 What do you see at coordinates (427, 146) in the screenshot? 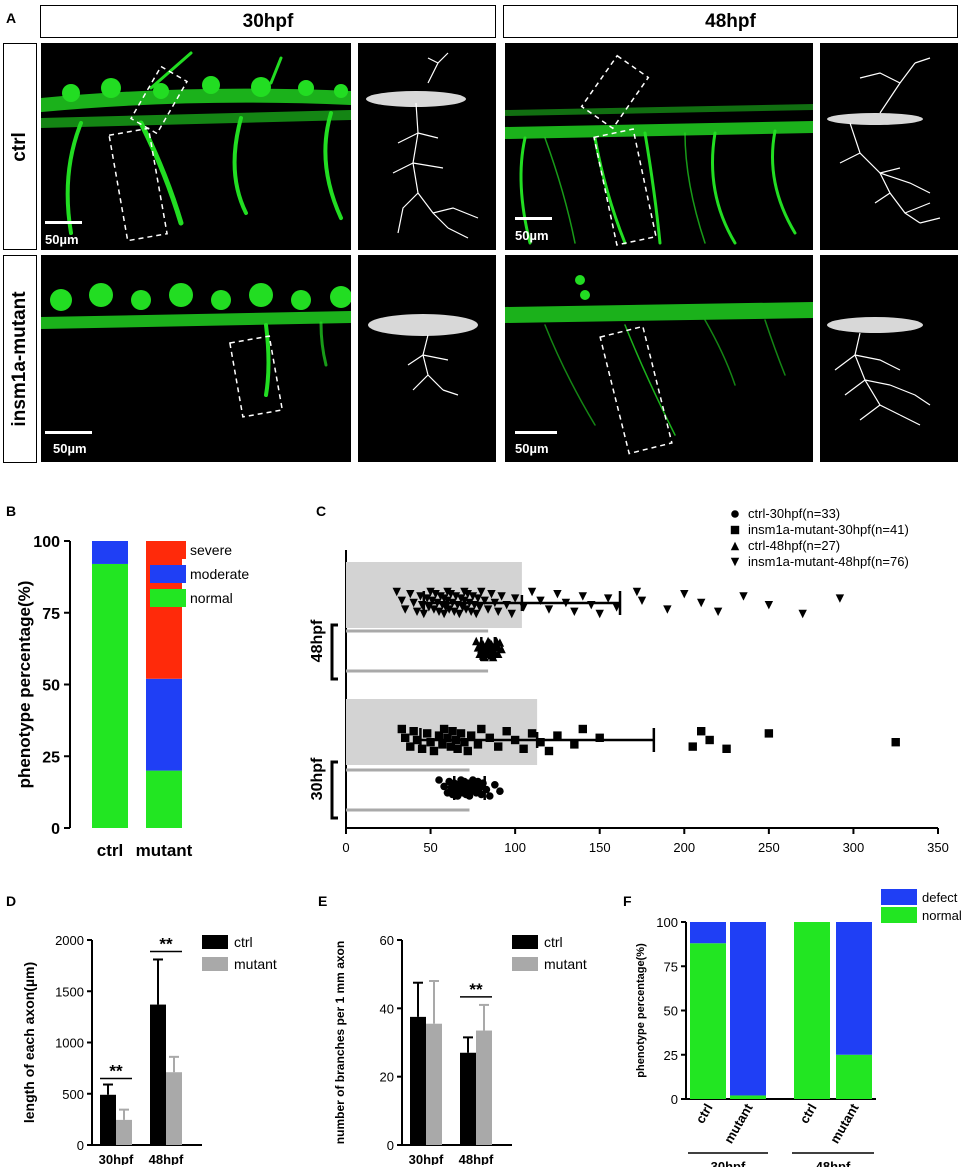
I see `trace-ctrl-30hpf` at bounding box center [427, 146].